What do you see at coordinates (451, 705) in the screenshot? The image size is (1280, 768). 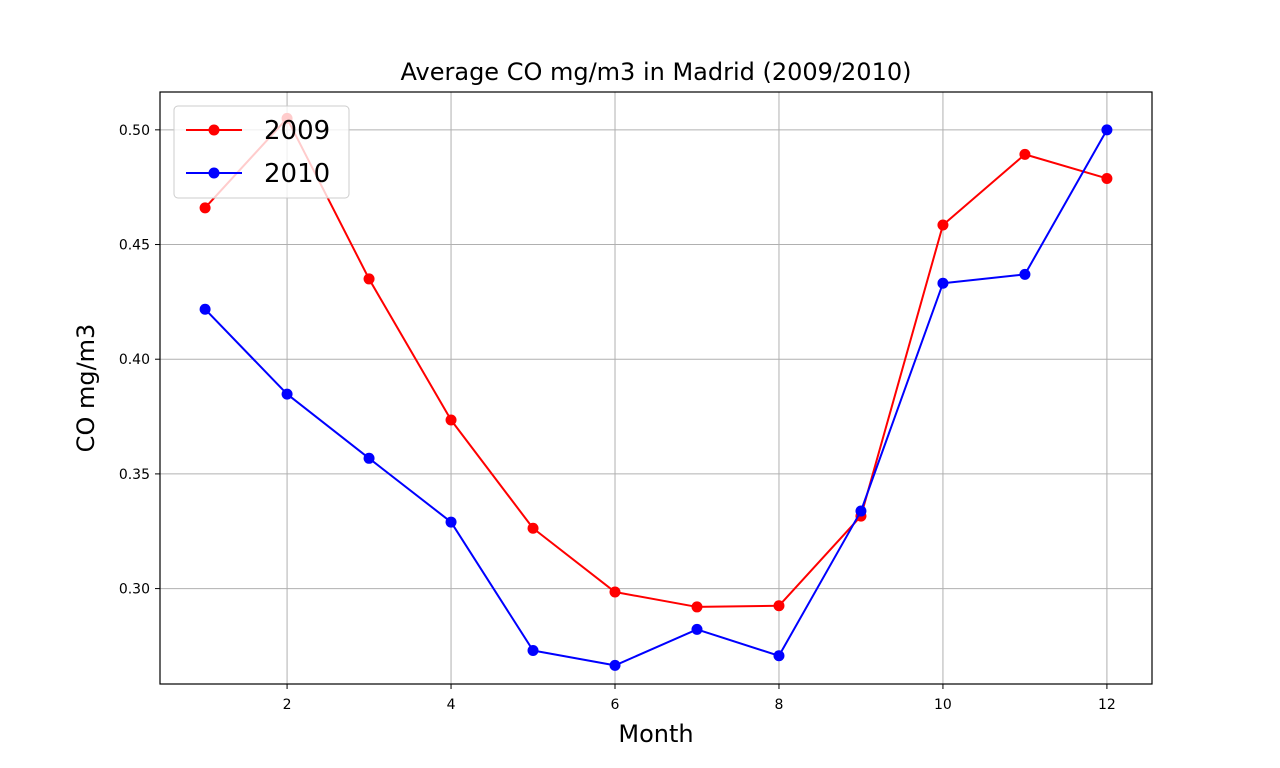 I see `x-tick-label: 4` at bounding box center [451, 705].